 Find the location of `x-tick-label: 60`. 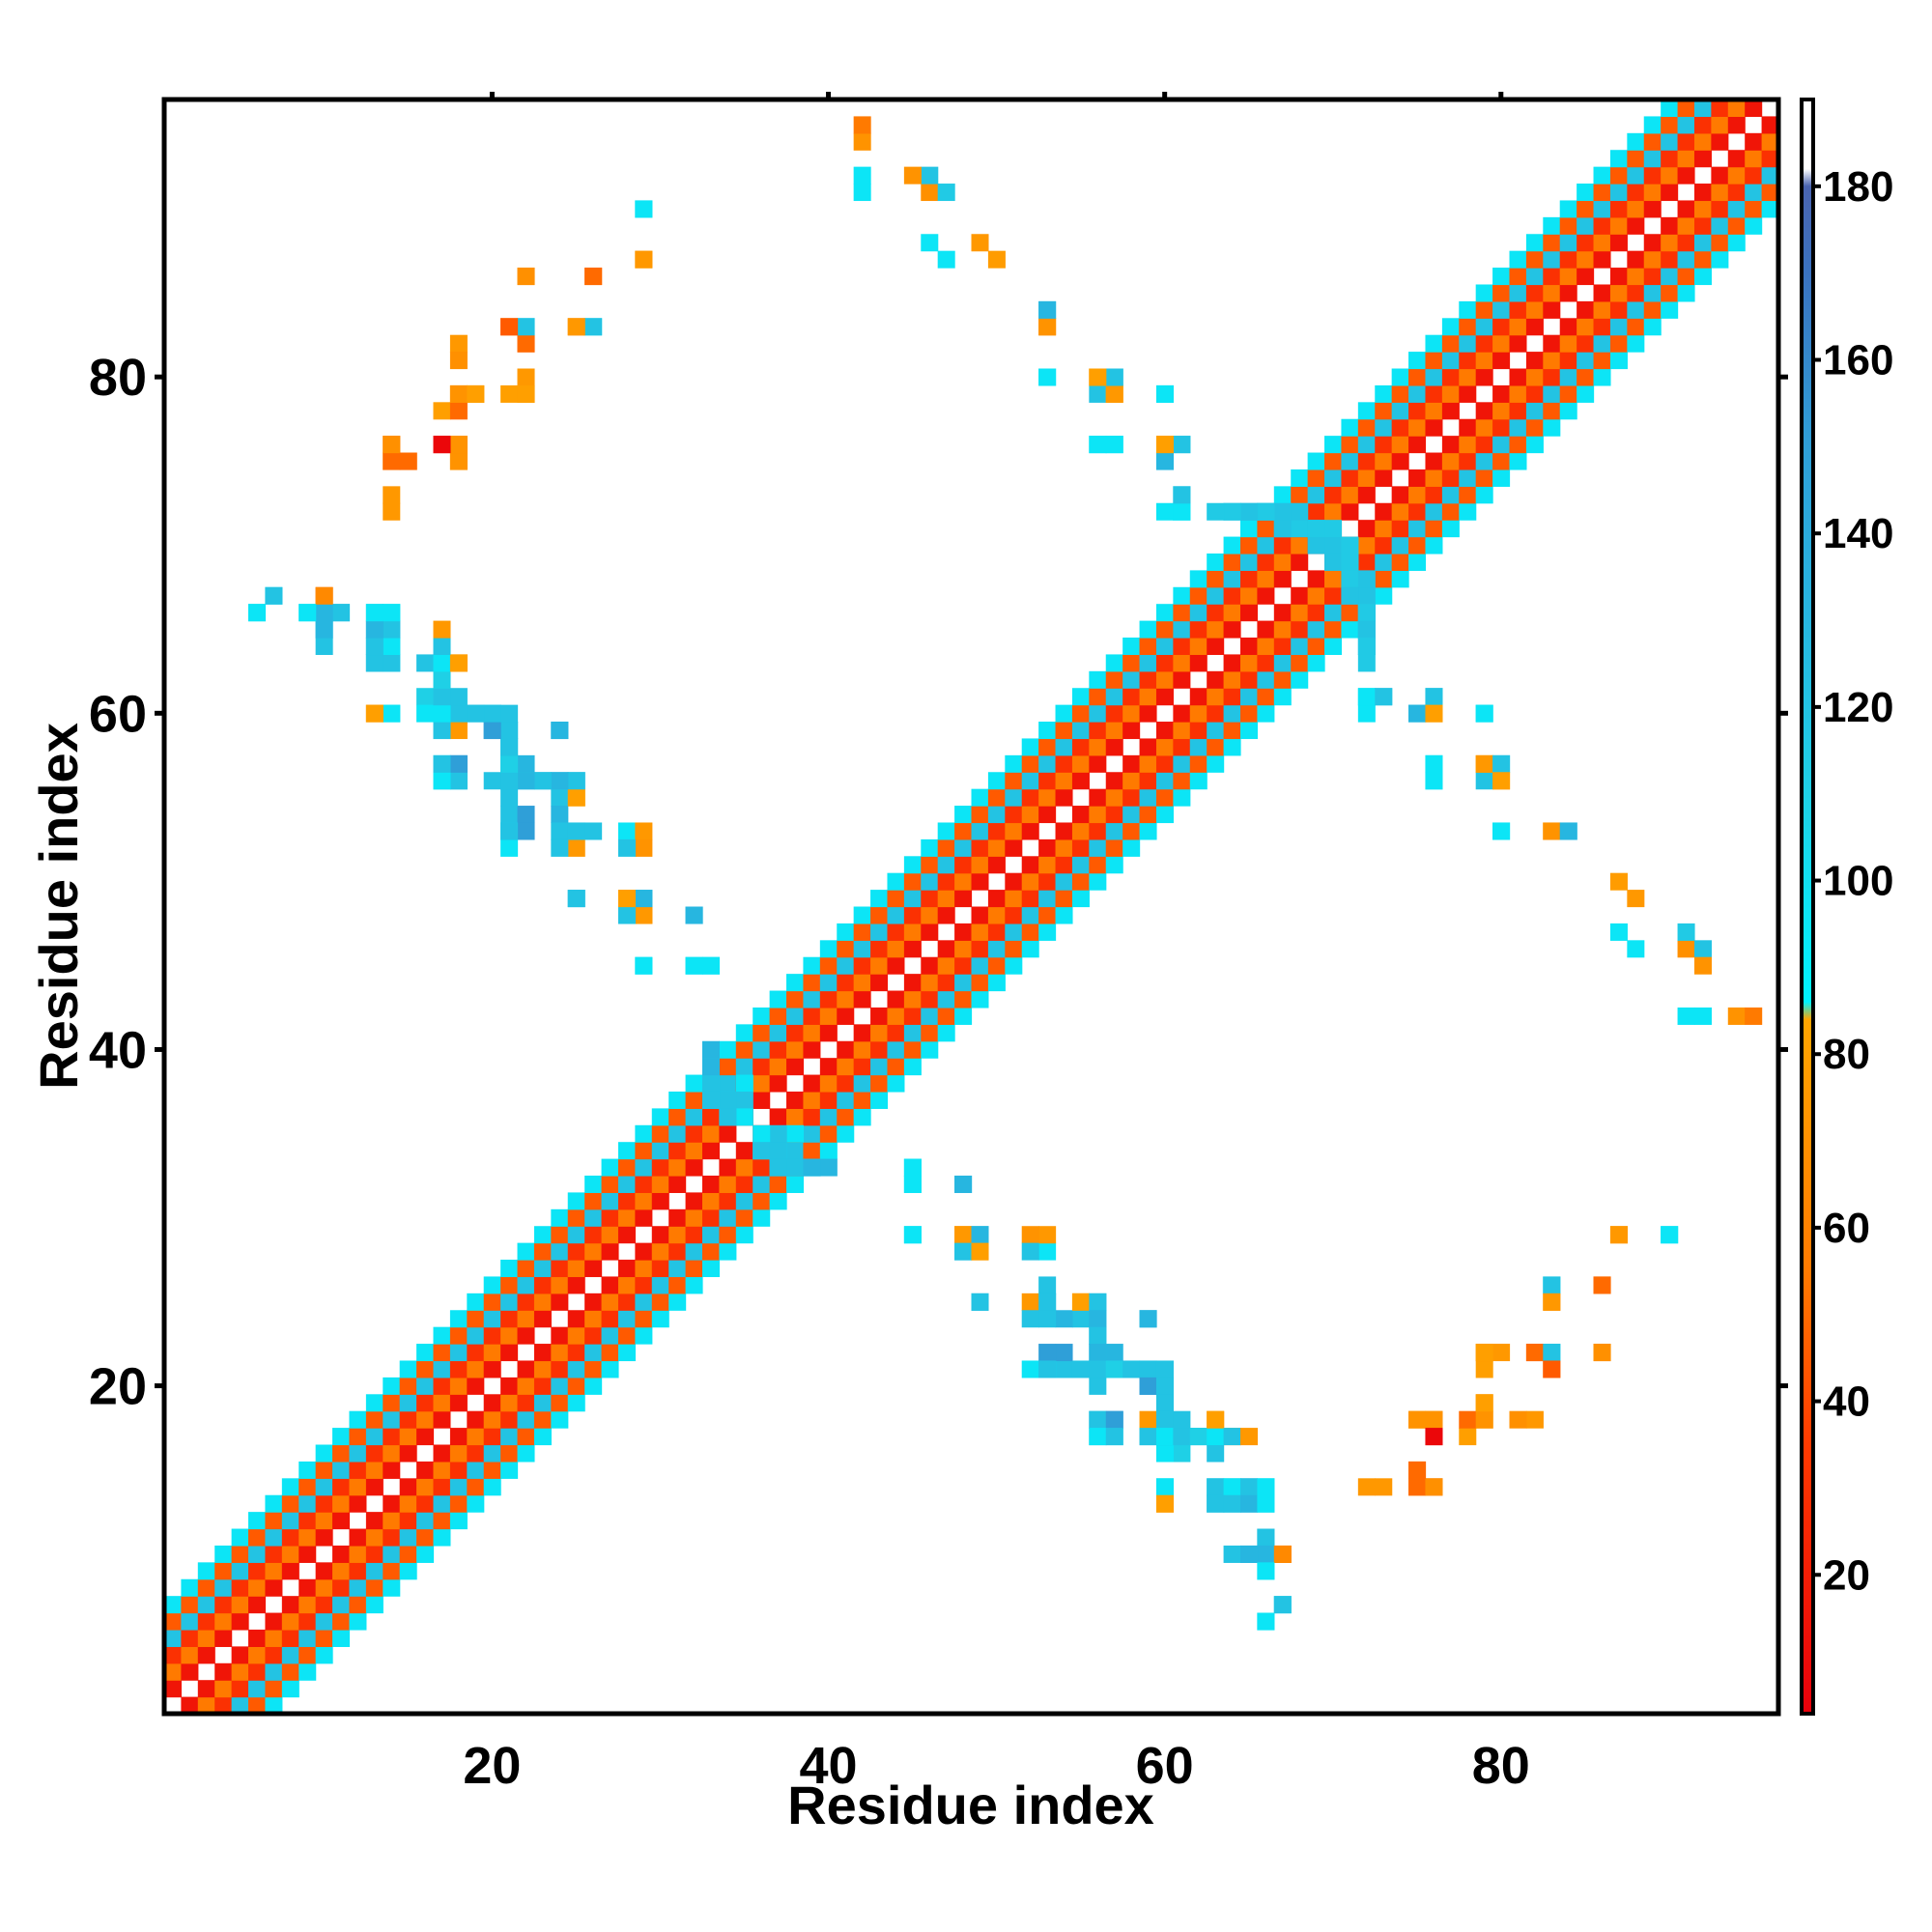

x-tick-label: 60 is located at coordinates (1165, 1766).